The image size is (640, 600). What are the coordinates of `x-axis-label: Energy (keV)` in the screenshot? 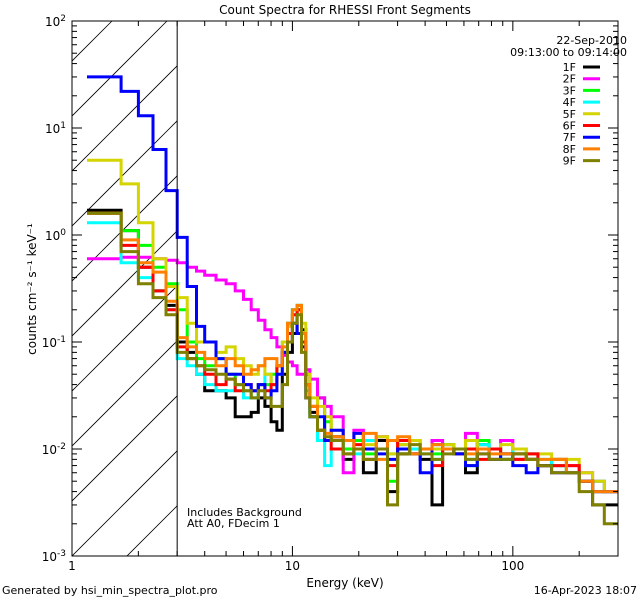 It's located at (344, 583).